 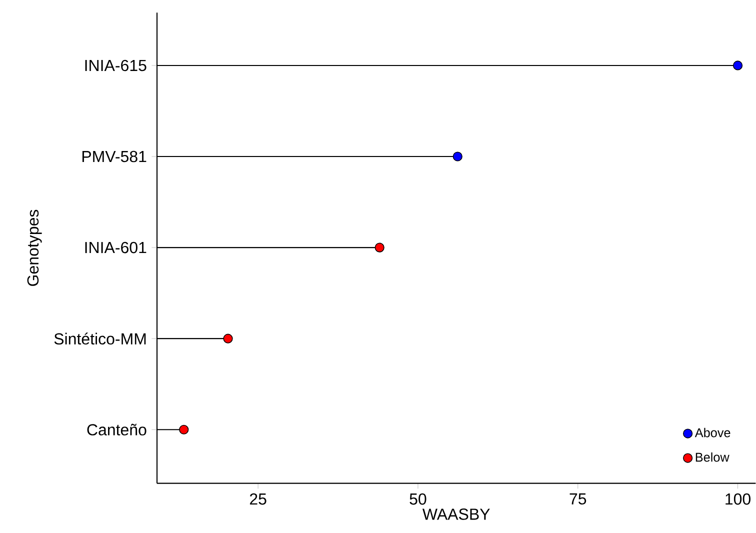 I want to click on y-tick-label: PMV-581, so click(x=114, y=156).